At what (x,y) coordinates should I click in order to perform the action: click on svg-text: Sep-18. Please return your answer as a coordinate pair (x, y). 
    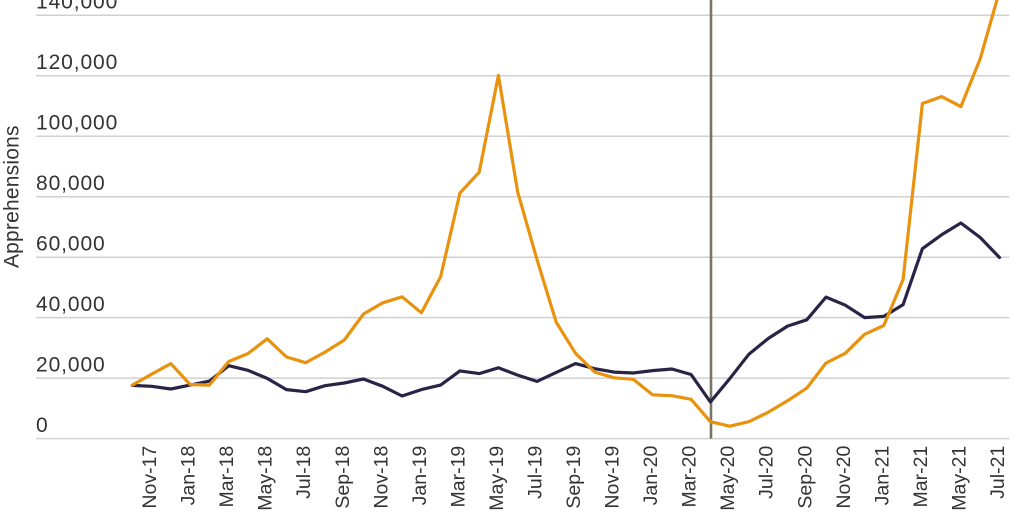
    Looking at the image, I should click on (343, 477).